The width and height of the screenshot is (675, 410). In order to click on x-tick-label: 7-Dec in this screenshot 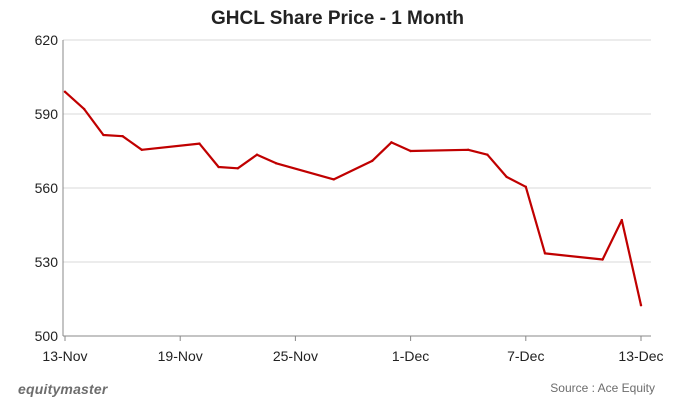, I will do `click(525, 356)`.